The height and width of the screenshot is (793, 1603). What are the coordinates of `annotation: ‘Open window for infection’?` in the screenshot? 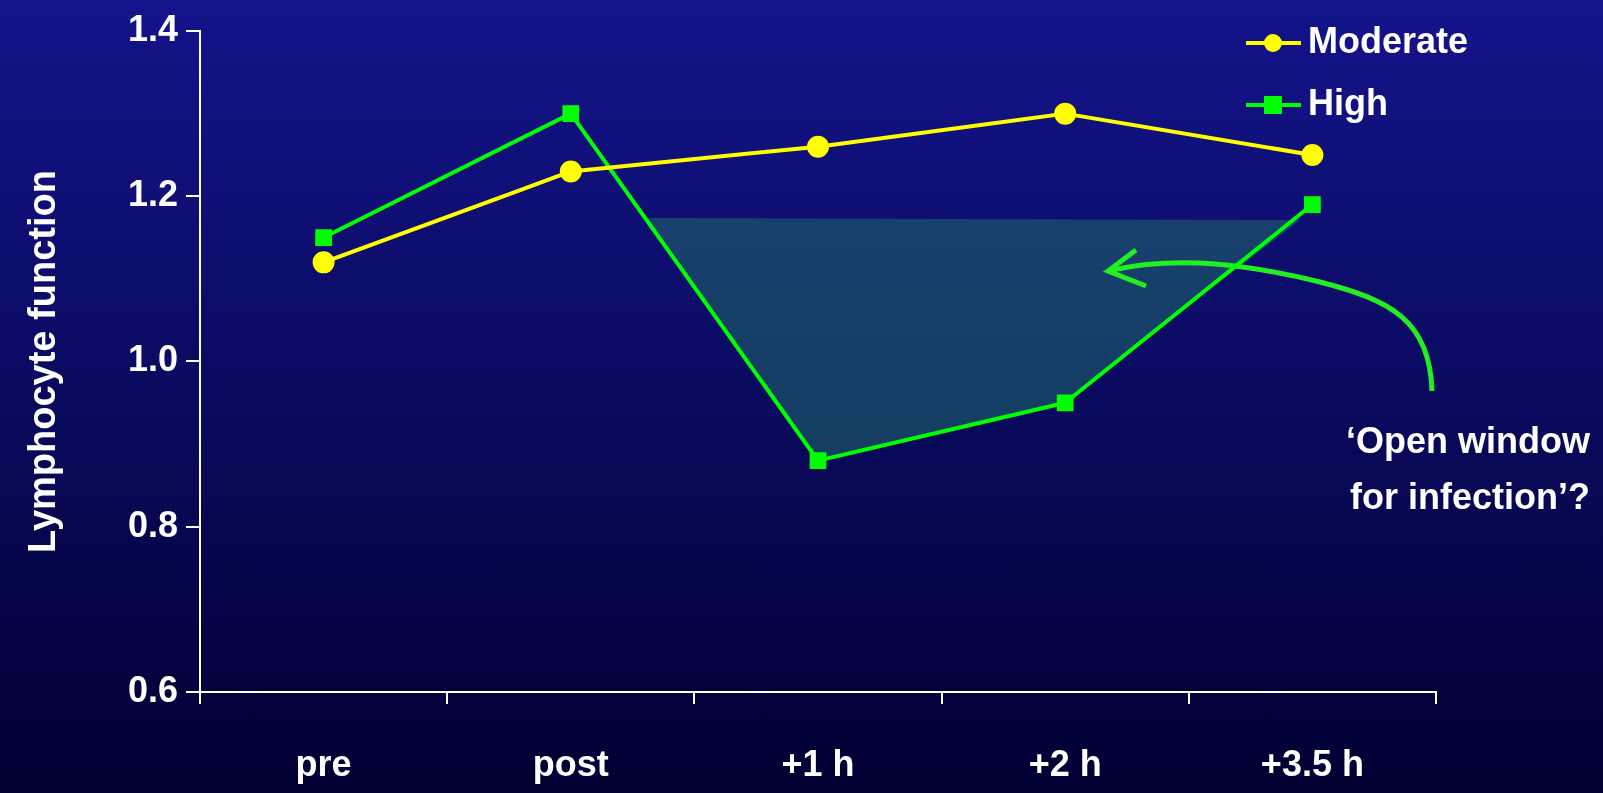 It's located at (1468, 468).